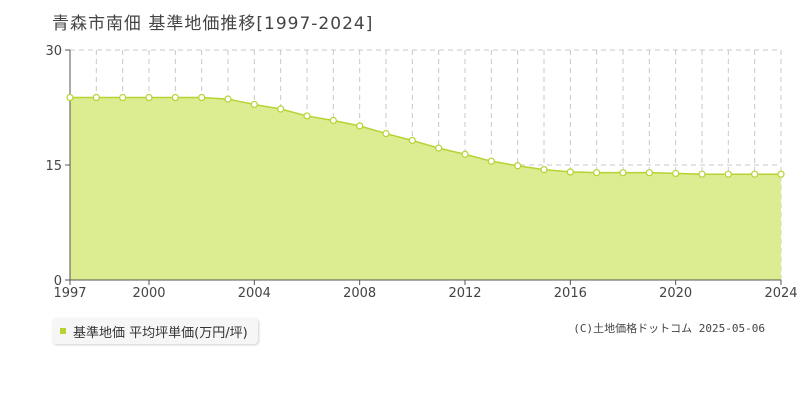  What do you see at coordinates (359, 293) in the screenshot?
I see `x-tick-label: 2008` at bounding box center [359, 293].